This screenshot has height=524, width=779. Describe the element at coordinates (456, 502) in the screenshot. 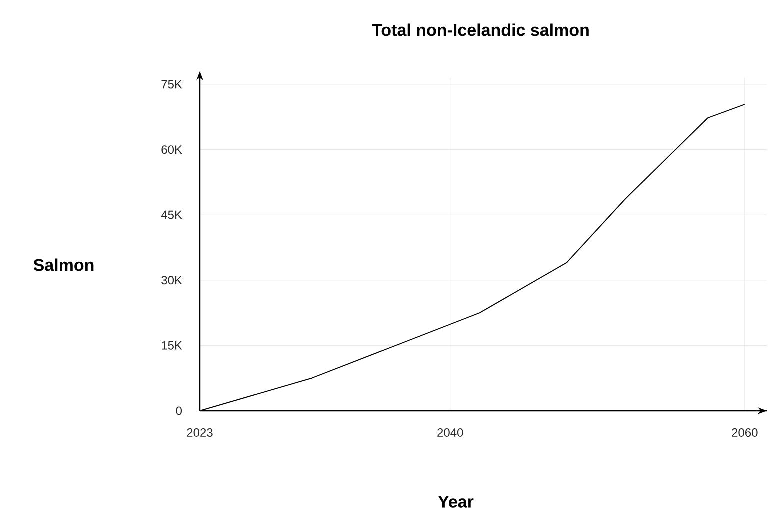

I see `x-axis-title: Year` at that location.